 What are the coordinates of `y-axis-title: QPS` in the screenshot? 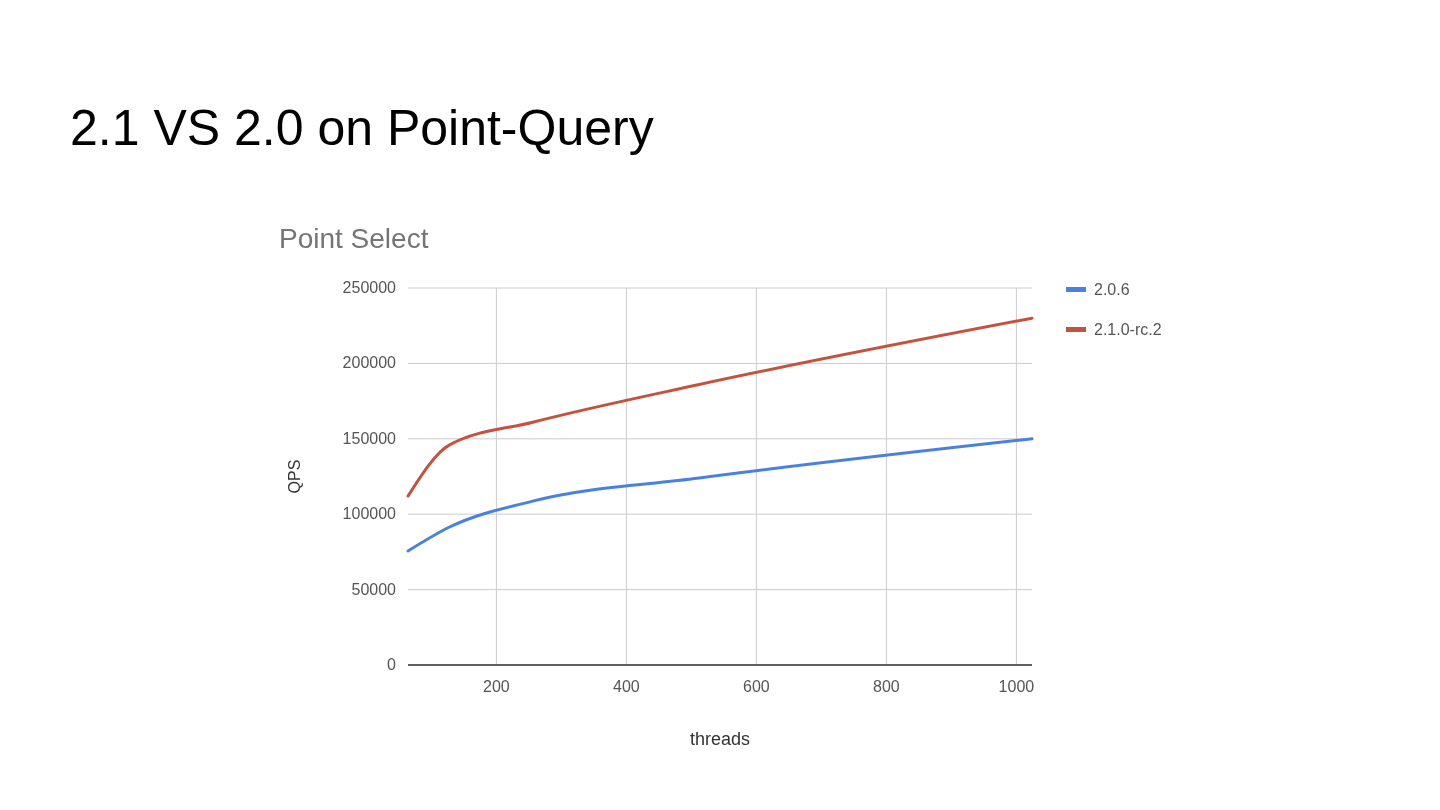 It's located at (294, 476).